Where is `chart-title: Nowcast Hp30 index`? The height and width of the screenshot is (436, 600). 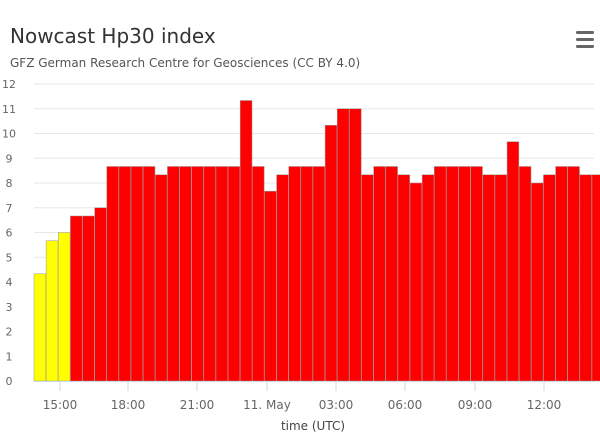
chart-title: Nowcast Hp30 index is located at coordinates (113, 36).